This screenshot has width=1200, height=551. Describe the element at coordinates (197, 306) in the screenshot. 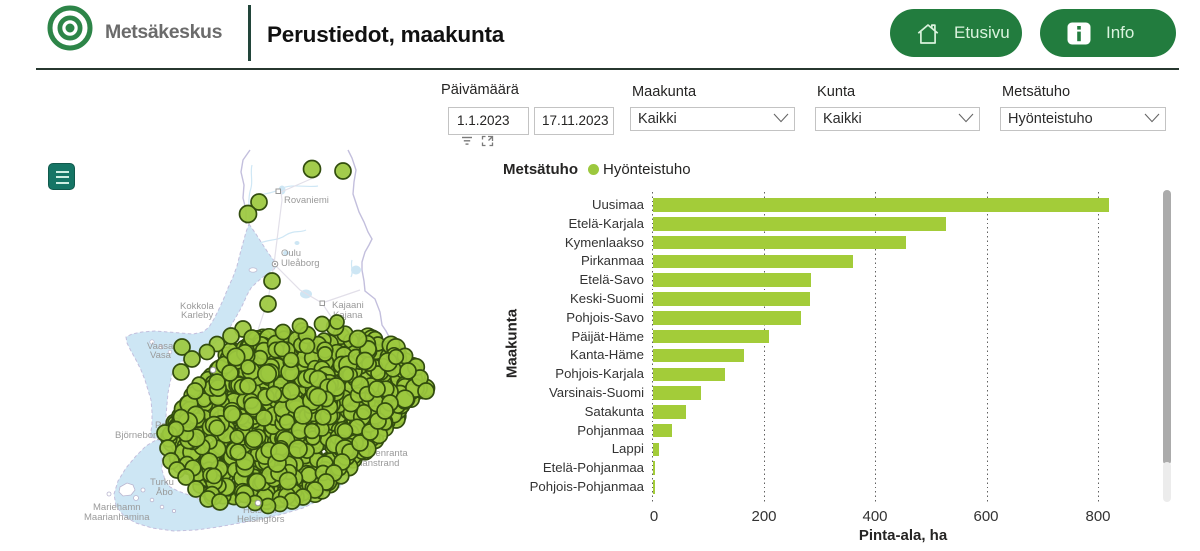

I see `svg-text: Kokkola` at that location.